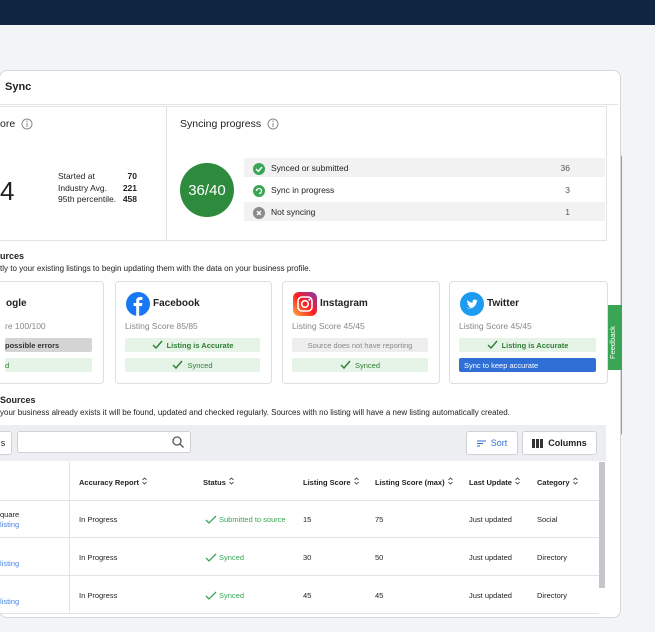 The width and height of the screenshot is (655, 632). What do you see at coordinates (303, 189) in the screenshot?
I see `progress-label: Sync in progress` at bounding box center [303, 189].